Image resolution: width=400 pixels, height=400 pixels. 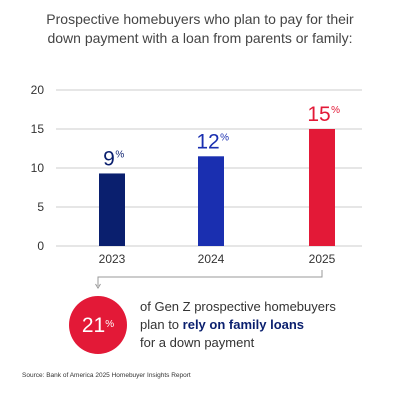 What do you see at coordinates (40, 207) in the screenshot?
I see `y-tick-label: 5` at bounding box center [40, 207].